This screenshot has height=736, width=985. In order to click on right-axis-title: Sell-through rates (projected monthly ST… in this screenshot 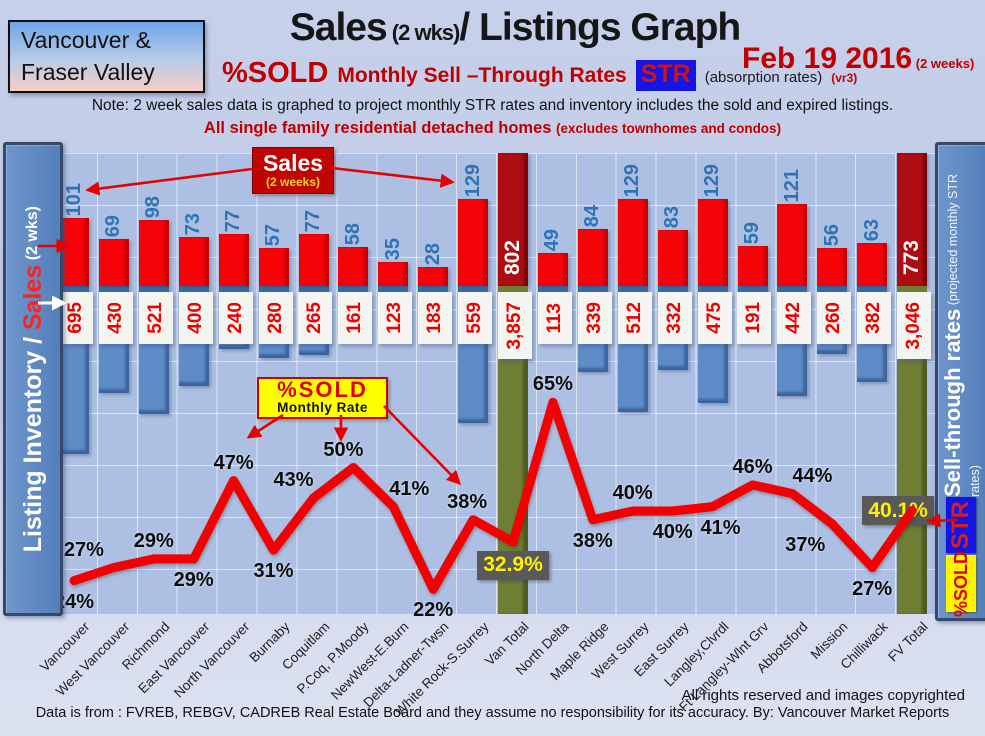, I will do `click(960, 381)`.